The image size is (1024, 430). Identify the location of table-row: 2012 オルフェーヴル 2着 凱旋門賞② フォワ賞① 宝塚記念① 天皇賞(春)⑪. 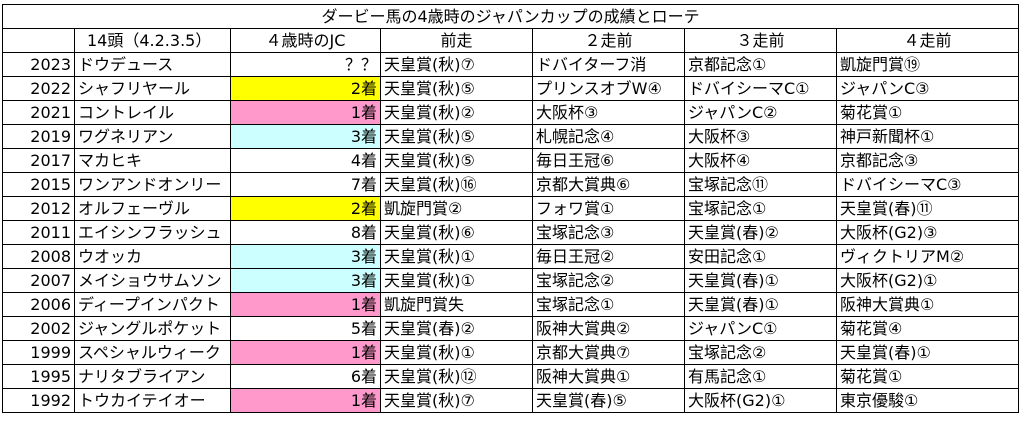
(511, 208).